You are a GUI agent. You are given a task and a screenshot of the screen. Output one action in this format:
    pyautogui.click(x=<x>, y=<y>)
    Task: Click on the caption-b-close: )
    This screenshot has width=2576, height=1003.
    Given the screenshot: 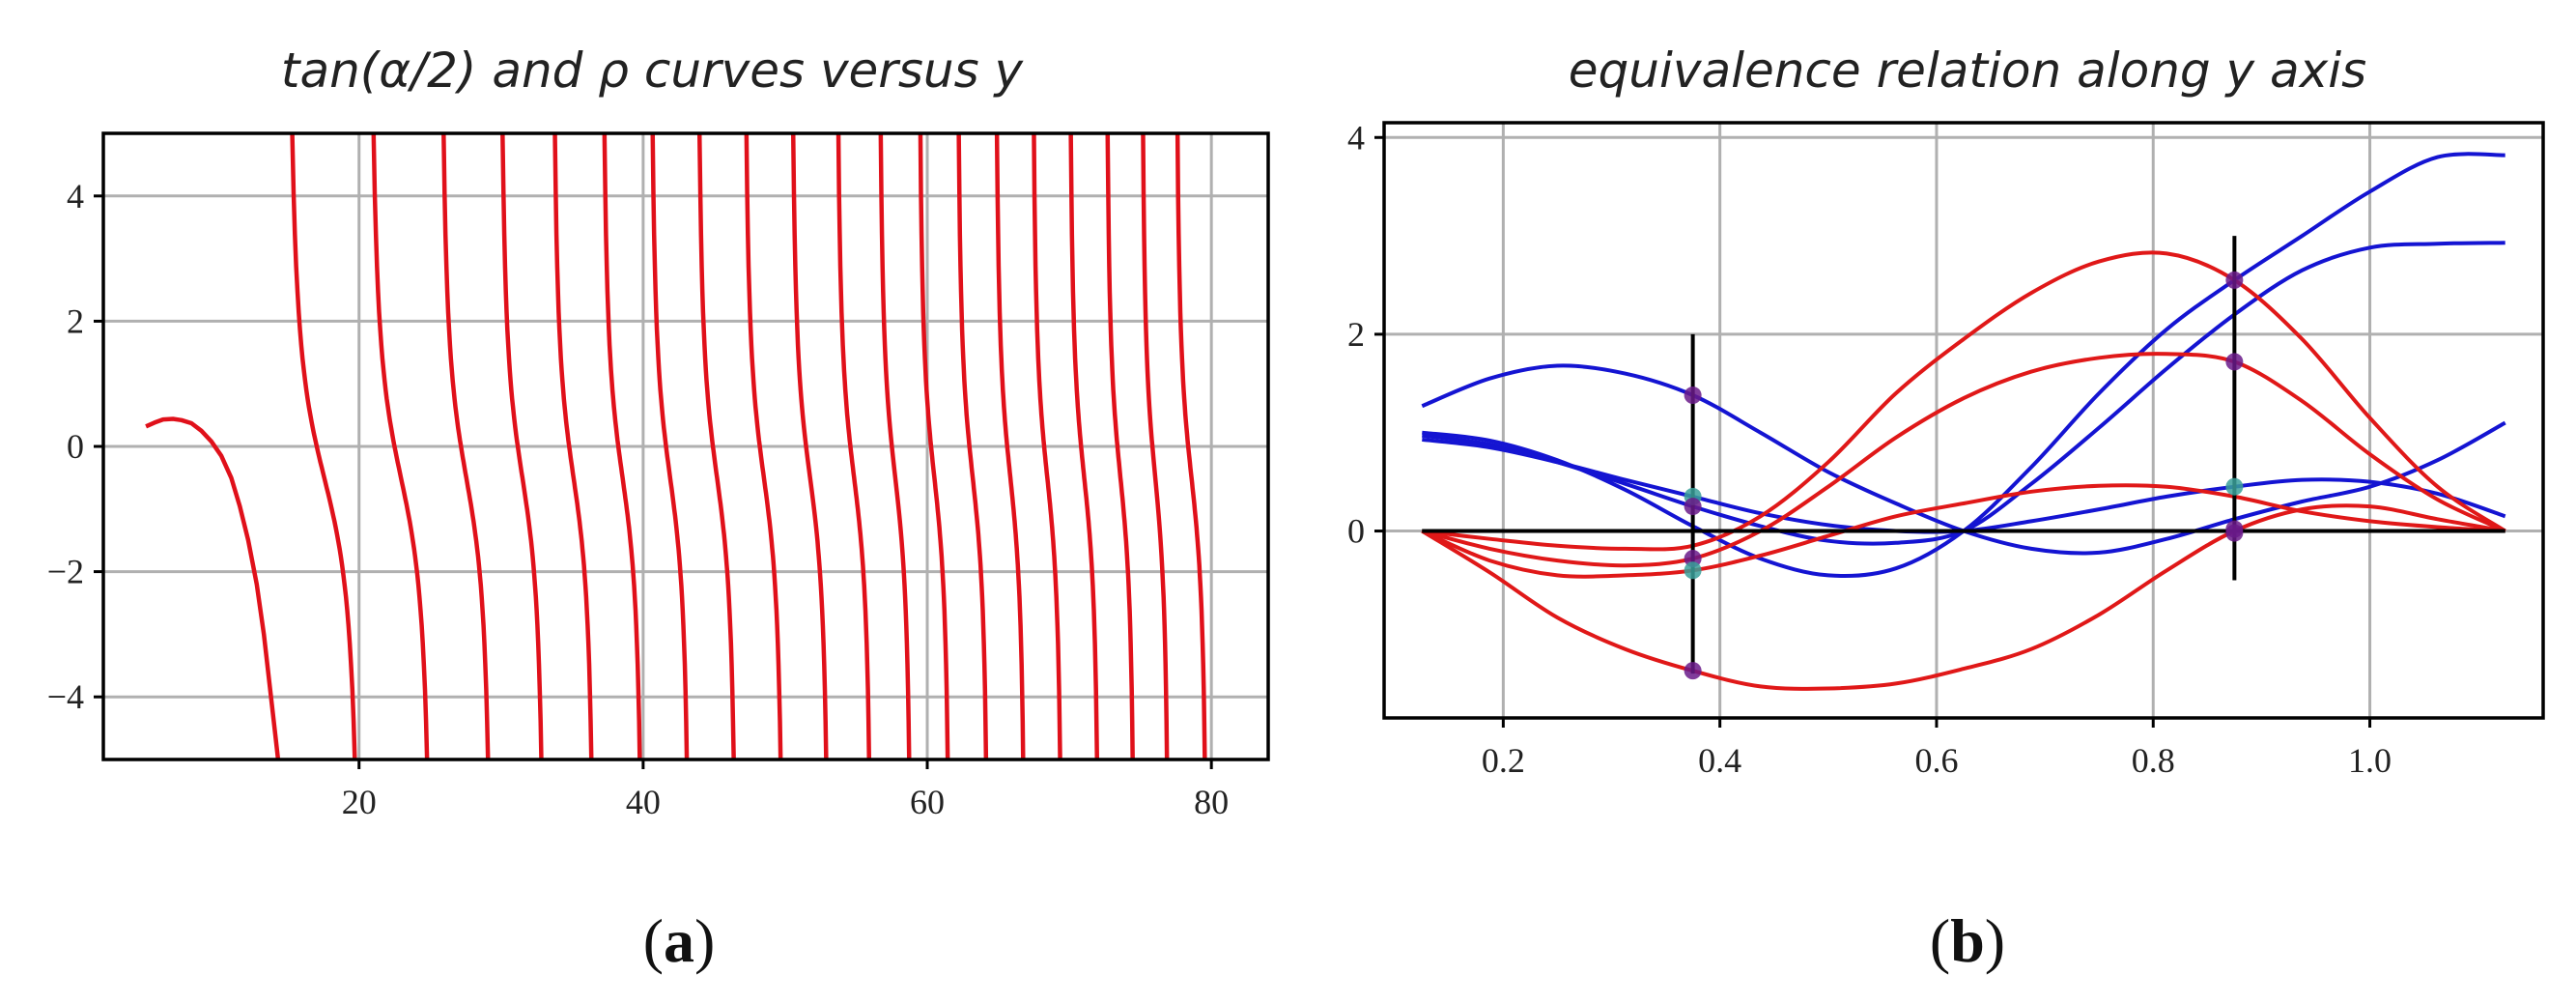 What is the action you would take?
    pyautogui.click(x=1995, y=940)
    